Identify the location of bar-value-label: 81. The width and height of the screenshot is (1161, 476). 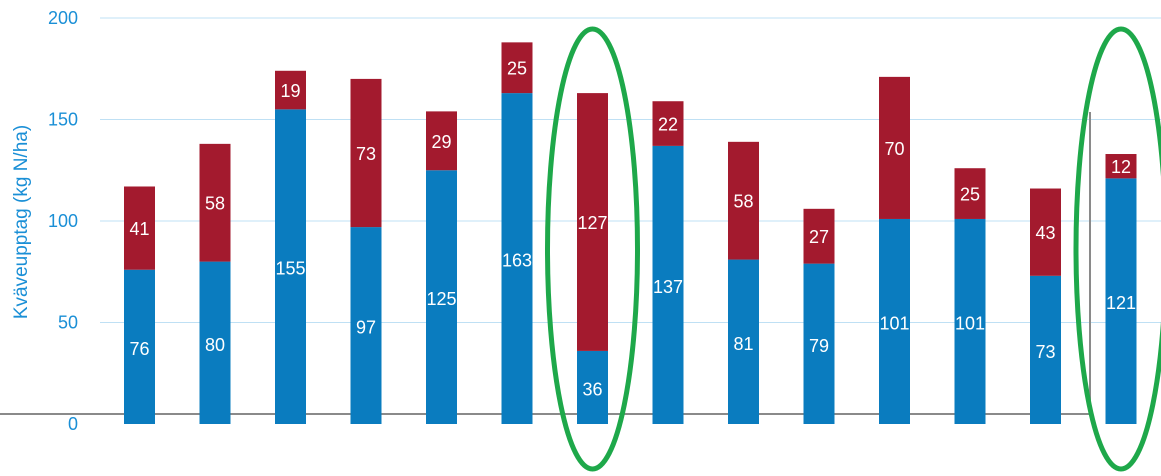
(743, 344).